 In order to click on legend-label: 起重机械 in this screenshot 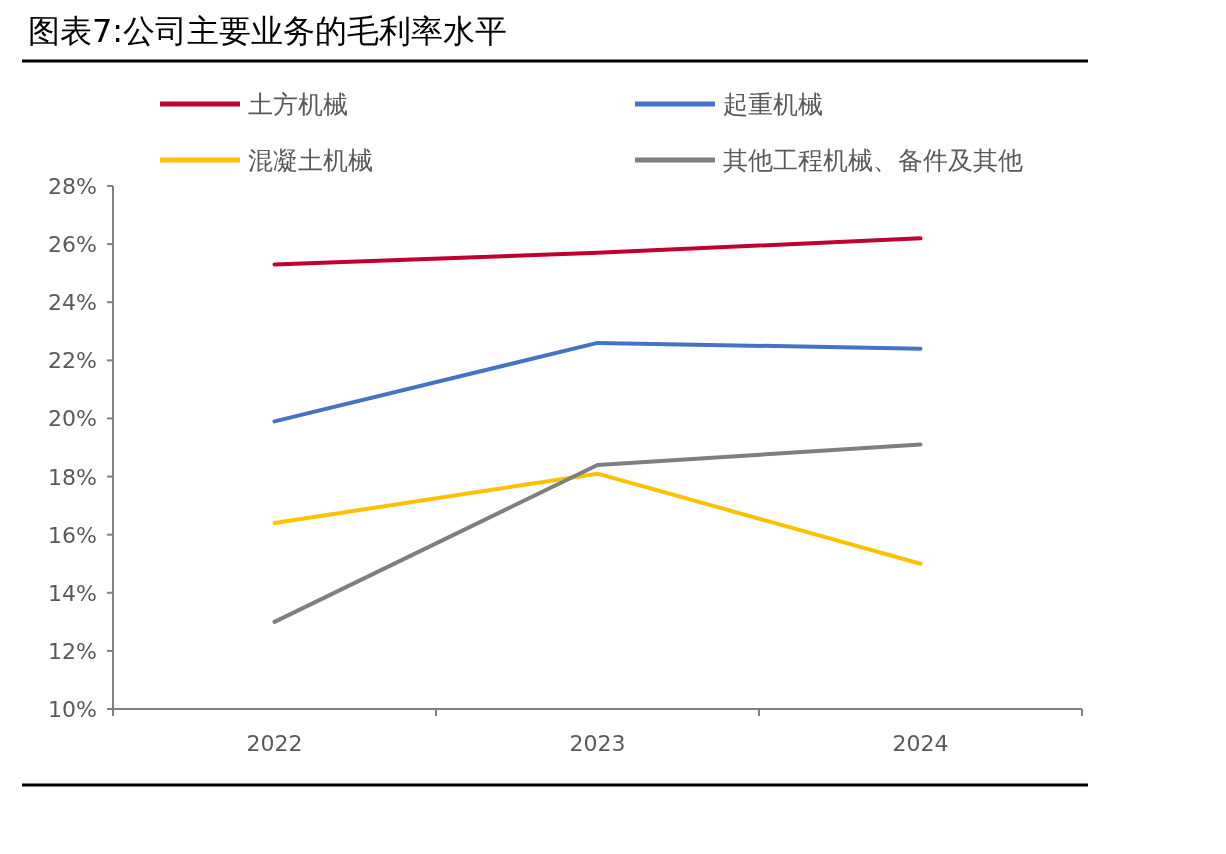, I will do `click(773, 104)`.